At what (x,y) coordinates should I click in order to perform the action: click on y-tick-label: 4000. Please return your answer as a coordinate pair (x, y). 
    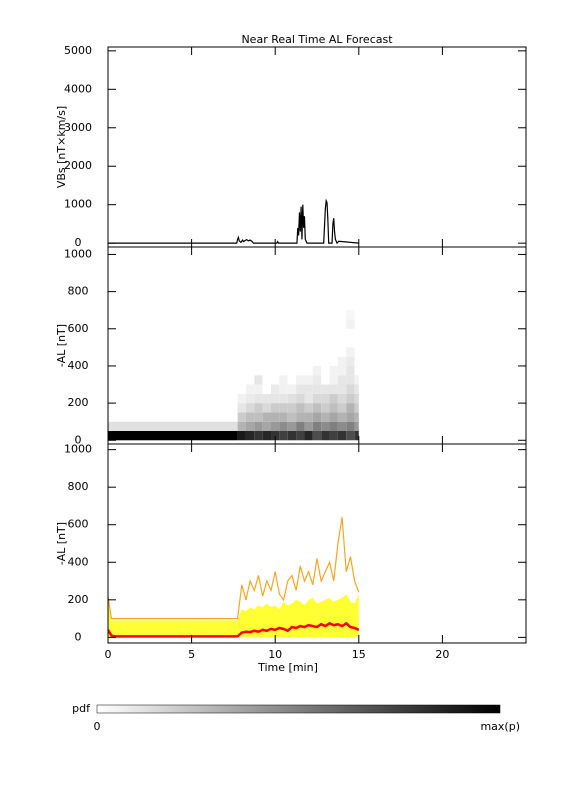
    Looking at the image, I should click on (78, 88).